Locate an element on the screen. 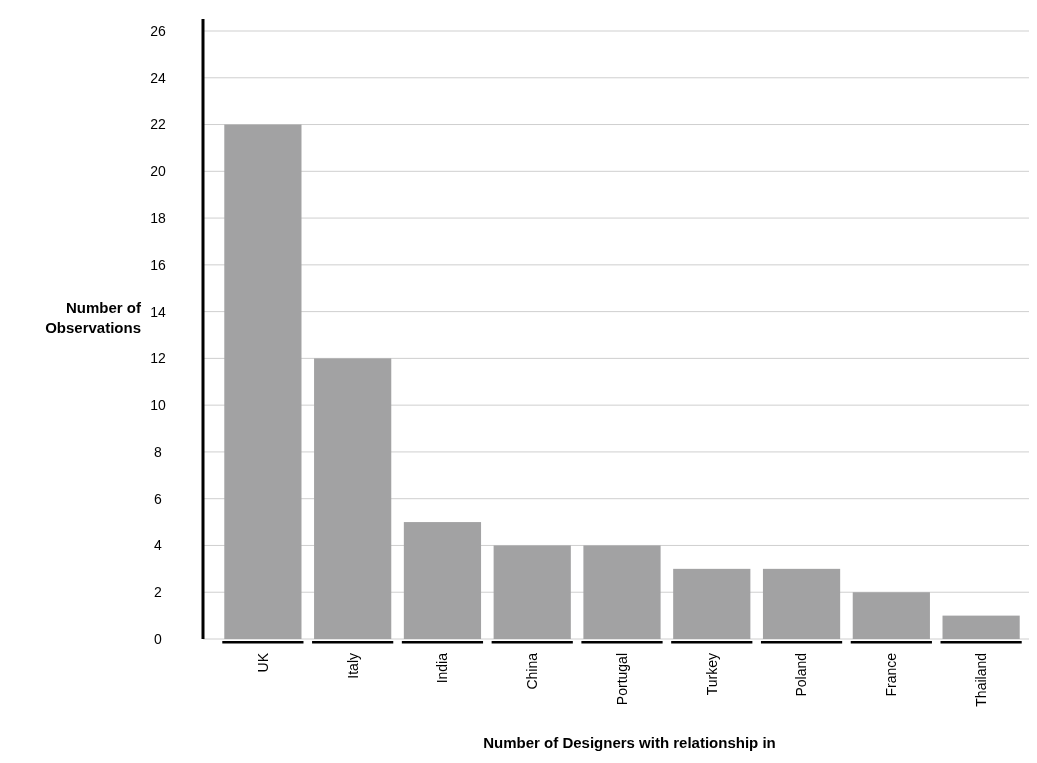 This screenshot has height=763, width=1037. y-tick-label: 22 is located at coordinates (158, 124).